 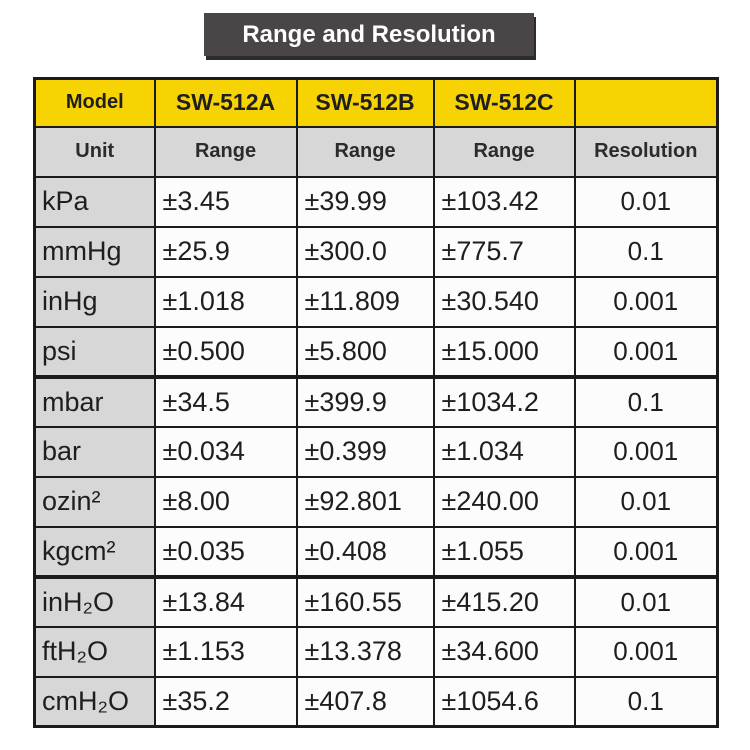 I want to click on model-header-sw512b: SW-512B, so click(x=365, y=102).